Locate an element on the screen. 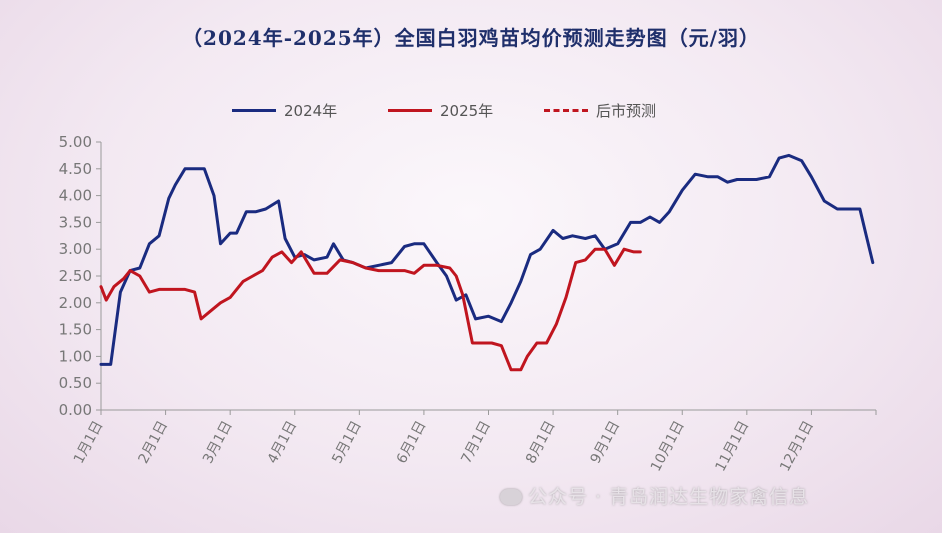 The height and width of the screenshot is (533, 942). legend-swatch-forecast is located at coordinates (566, 110).